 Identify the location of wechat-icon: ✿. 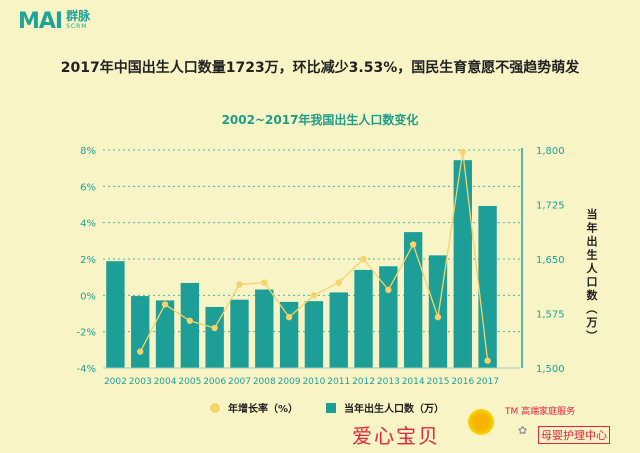
(523, 430).